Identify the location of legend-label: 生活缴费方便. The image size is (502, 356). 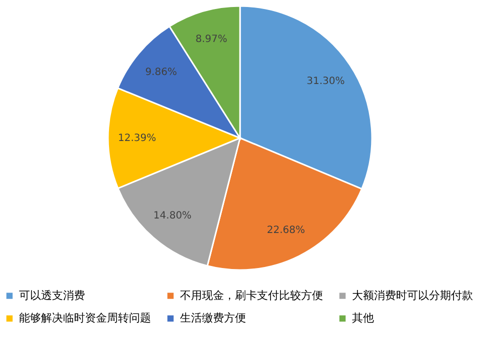
(213, 318).